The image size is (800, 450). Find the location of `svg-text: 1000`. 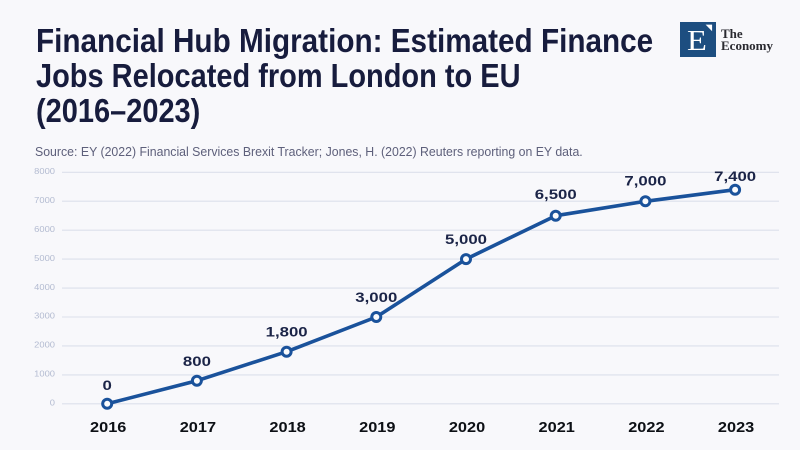

svg-text: 1000 is located at coordinates (44, 374).